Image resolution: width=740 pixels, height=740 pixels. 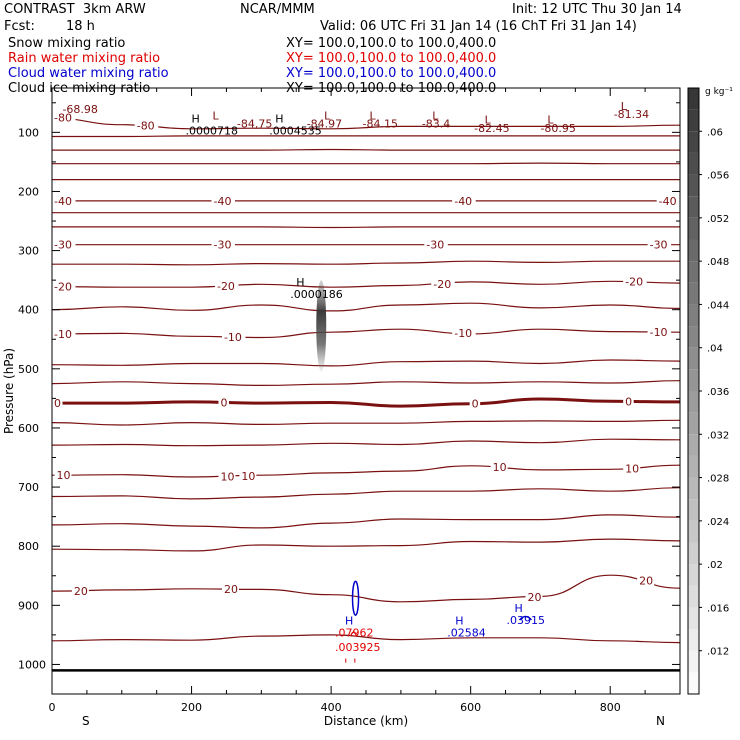 I want to click on x-tick-label: 0, so click(x=52, y=707).